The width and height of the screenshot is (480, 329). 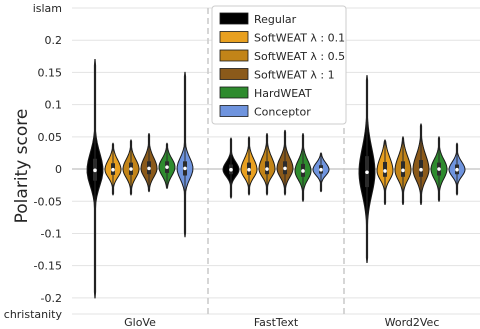 I want to click on y-tick-label: -0.05, so click(x=48, y=201).